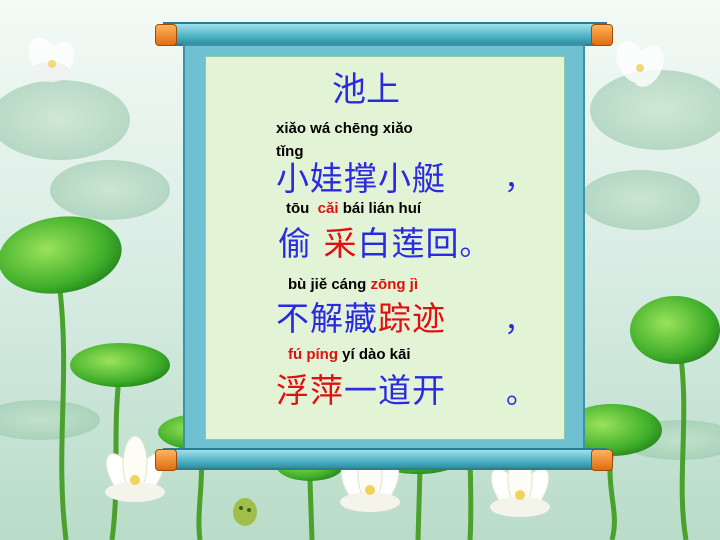 The width and height of the screenshot is (720, 540). I want to click on poem-line-4-punct: 。, so click(521, 393).